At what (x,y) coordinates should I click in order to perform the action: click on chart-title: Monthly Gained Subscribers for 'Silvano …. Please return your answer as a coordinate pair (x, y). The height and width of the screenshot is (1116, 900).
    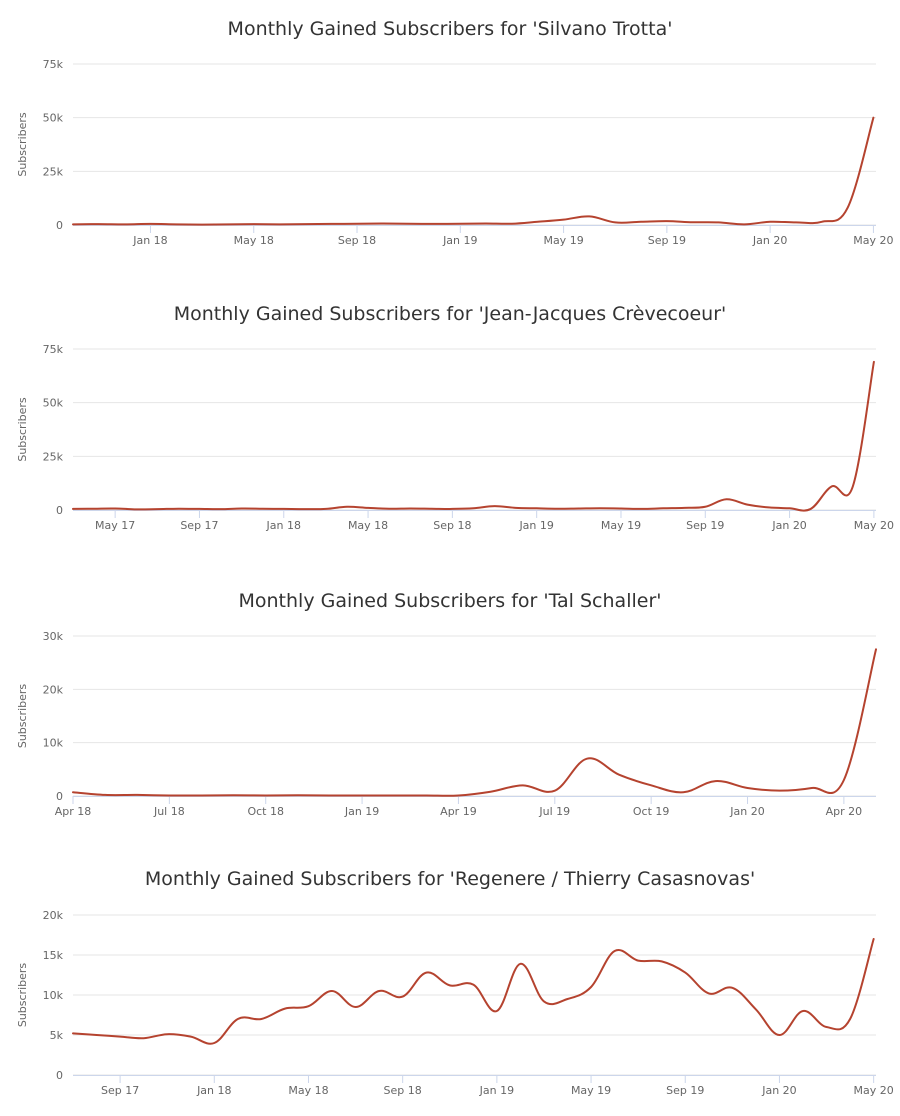
    Looking at the image, I should click on (450, 29).